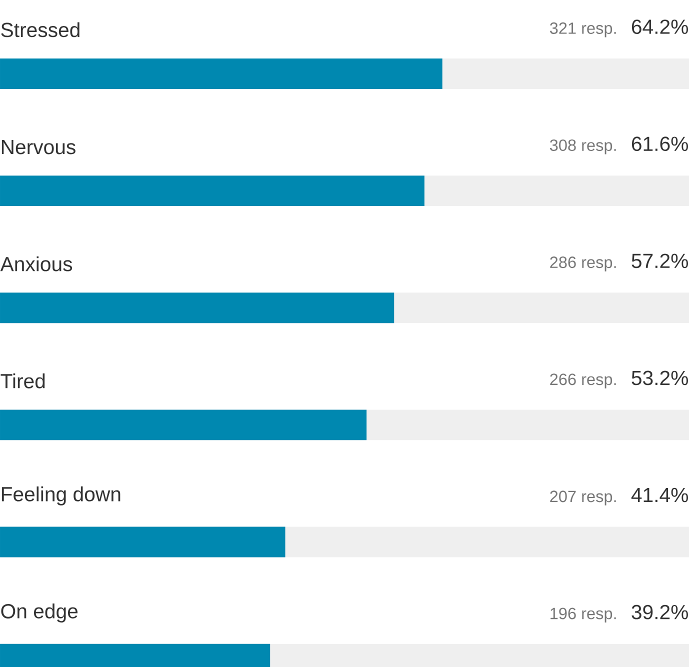 Image resolution: width=689 pixels, height=667 pixels. I want to click on y-tick-label: Nervous, so click(39, 147).